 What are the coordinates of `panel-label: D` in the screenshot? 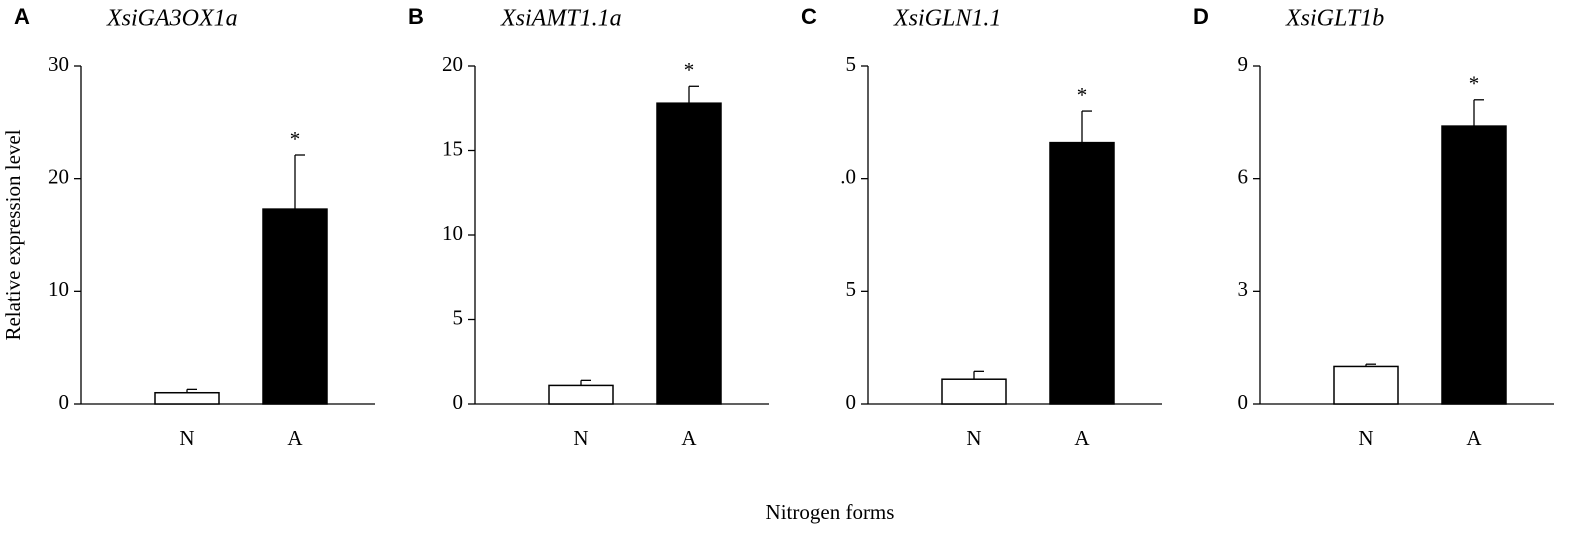 It's located at (1201, 16).